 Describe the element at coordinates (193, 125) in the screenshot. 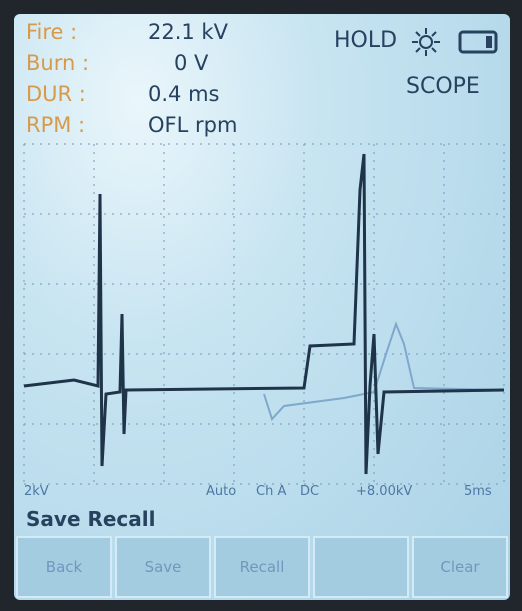

I see `reading-value: OFL rpm` at that location.